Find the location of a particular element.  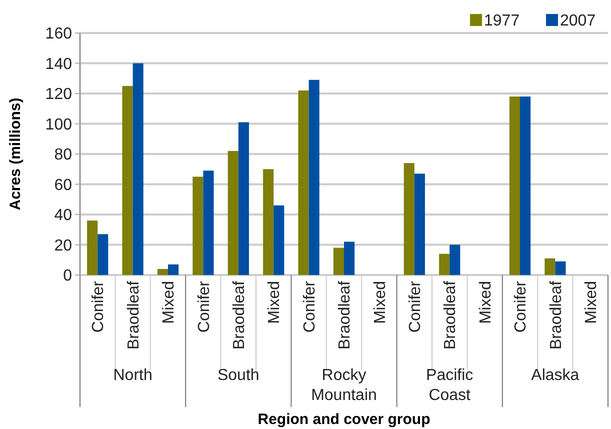

text: Rocky Mountain is located at coordinates (344, 385).